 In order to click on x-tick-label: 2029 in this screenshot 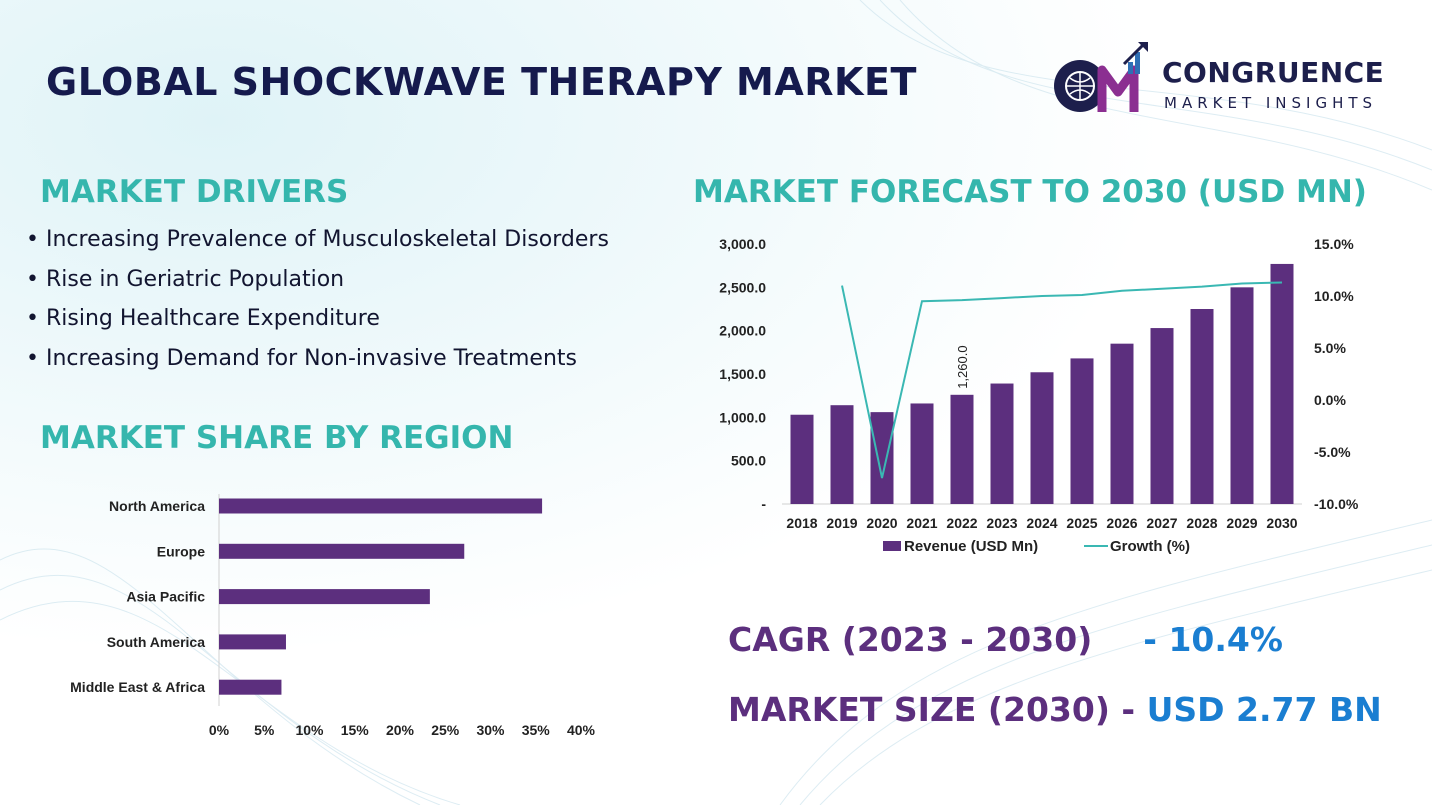, I will do `click(1241, 523)`.